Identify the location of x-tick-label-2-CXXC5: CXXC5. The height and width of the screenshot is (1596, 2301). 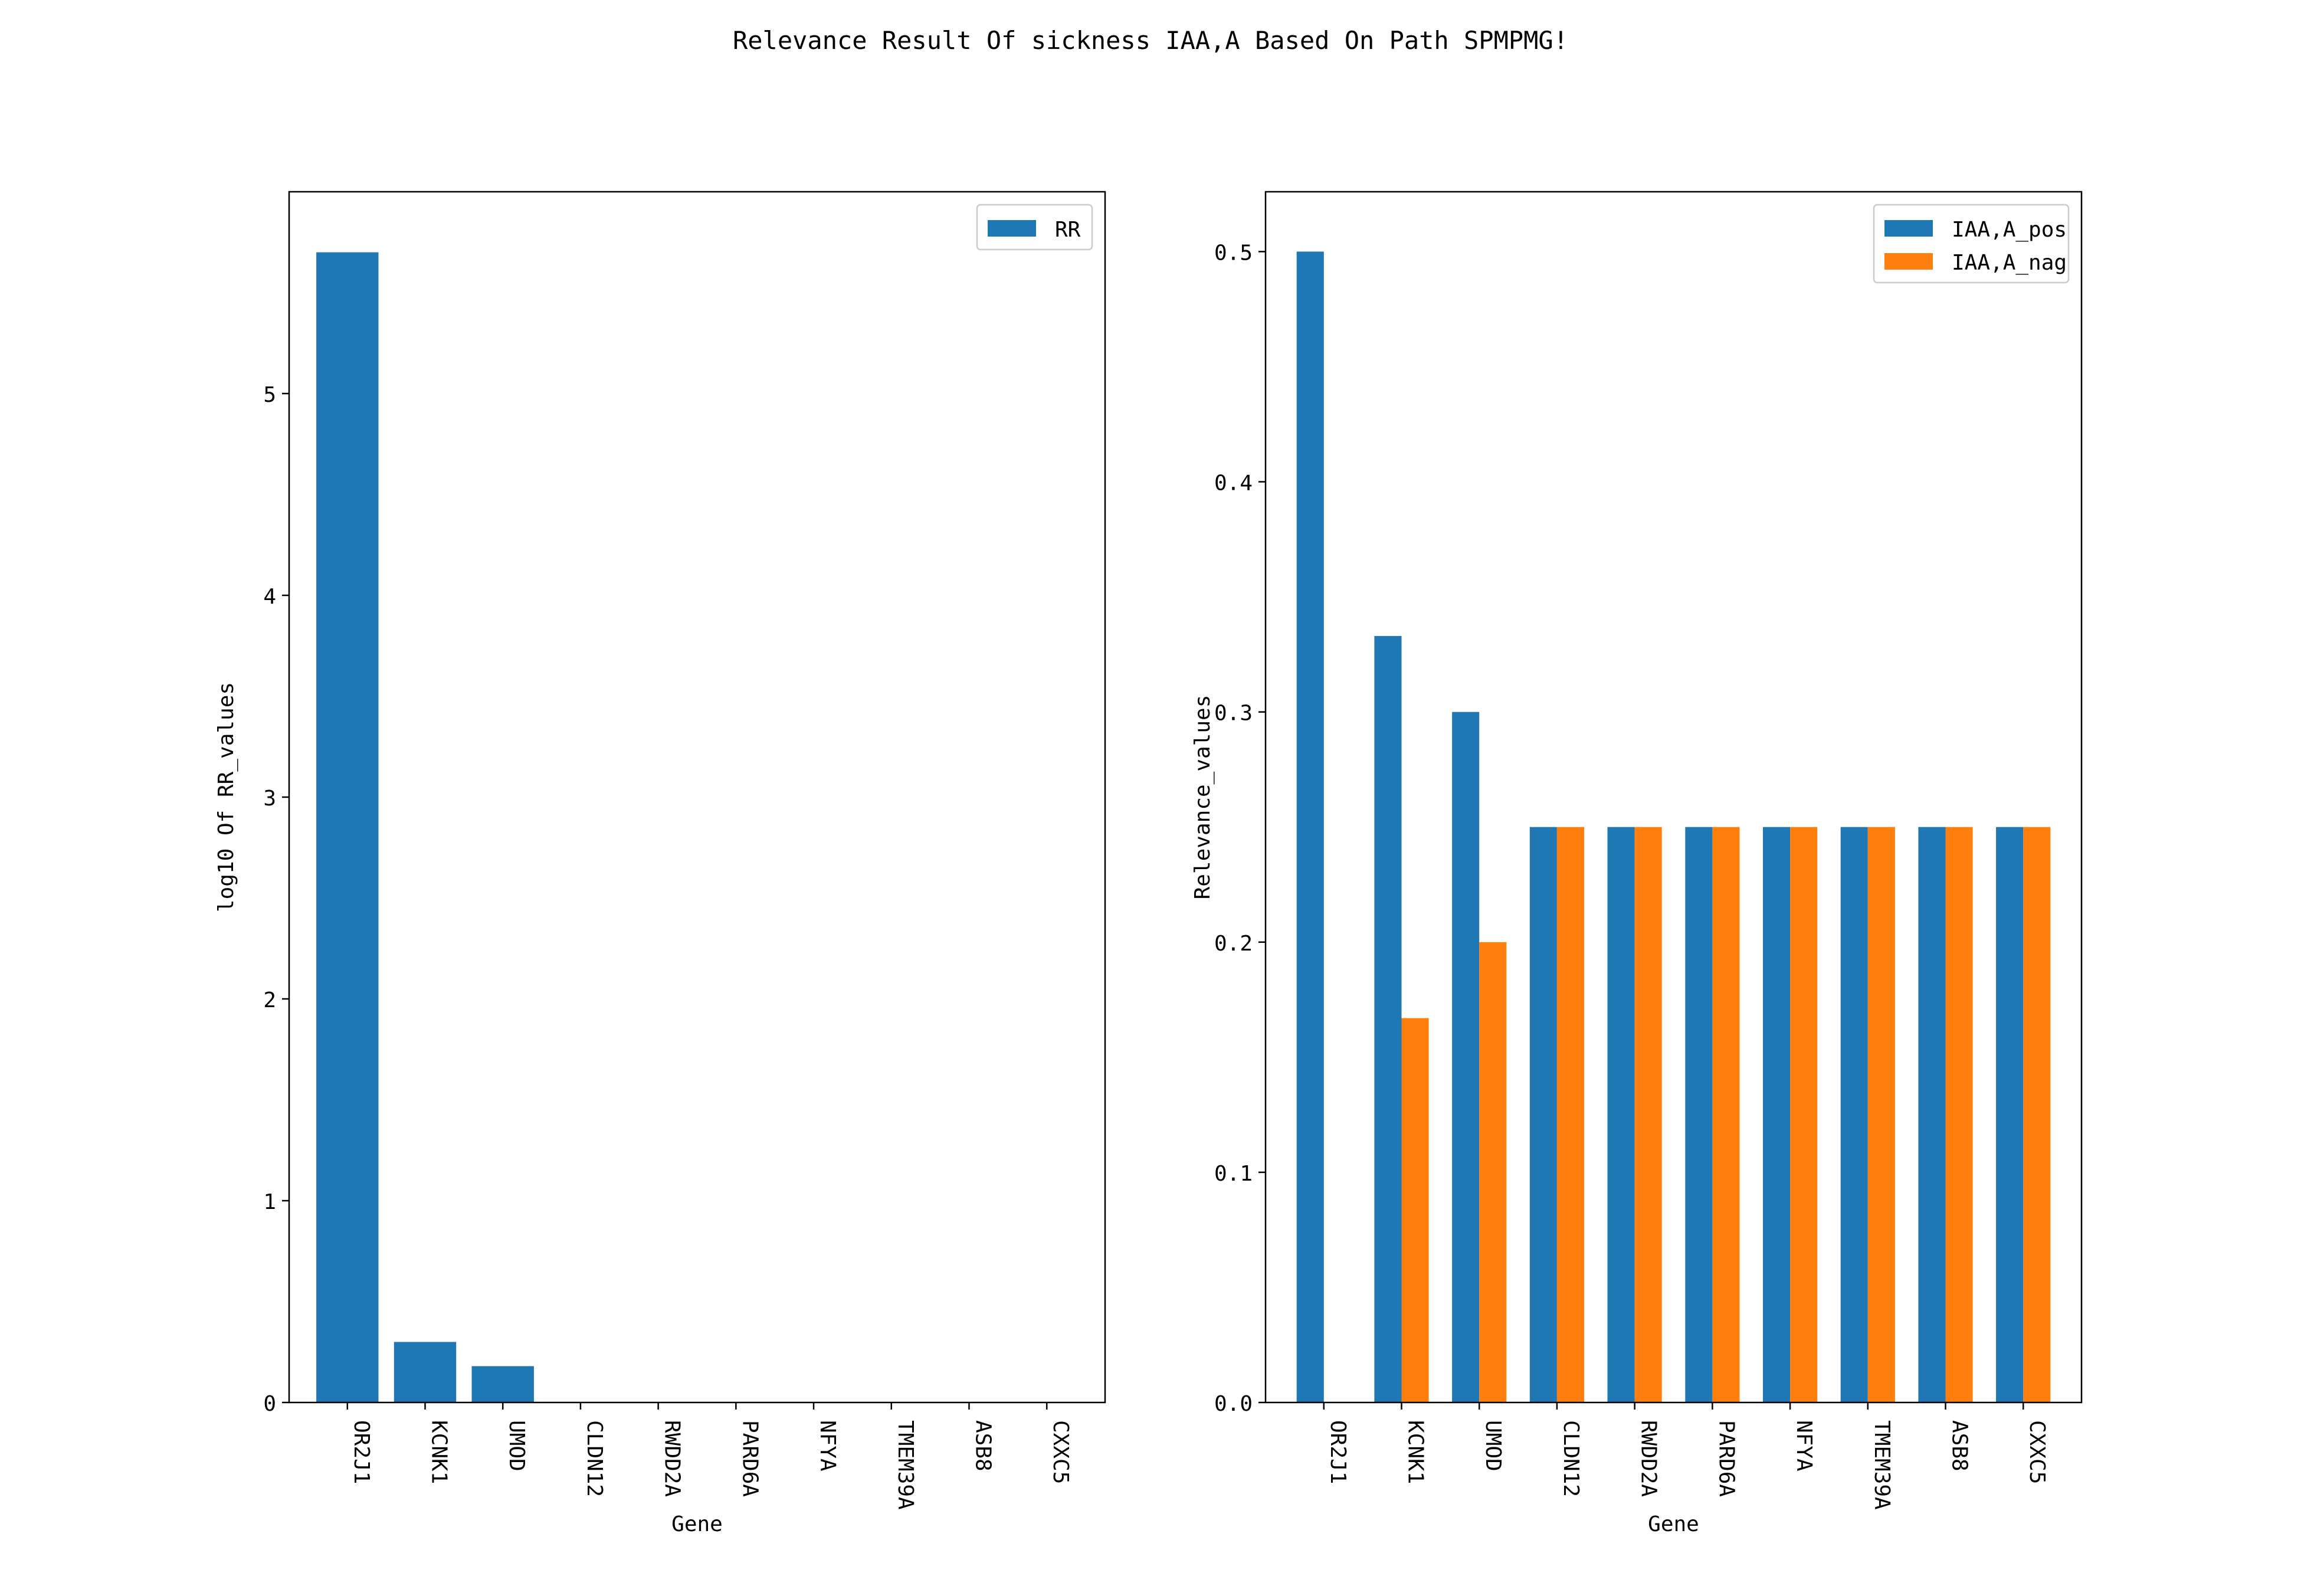
(2037, 1452).